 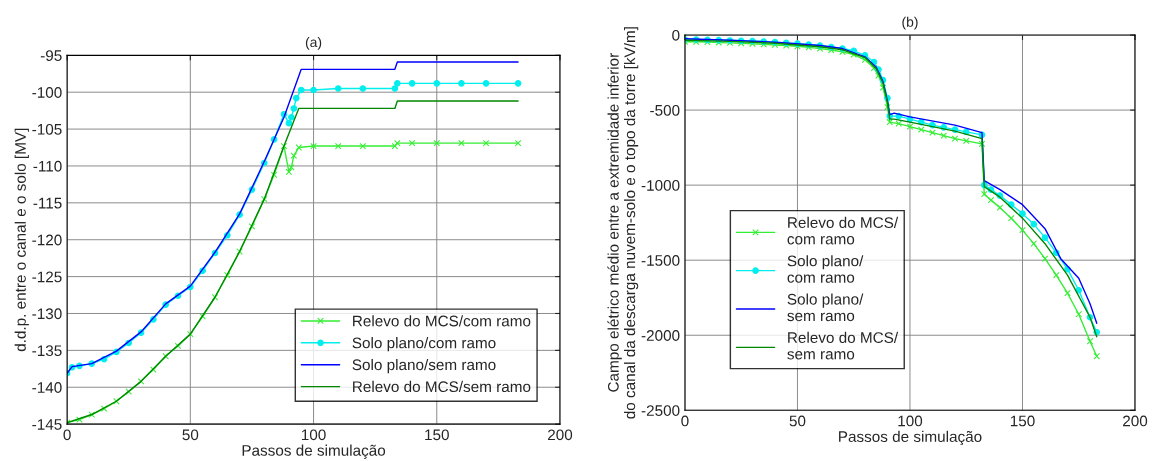 I want to click on legend-label: Relevo do MCS/ sem ramo, so click(x=843, y=345).